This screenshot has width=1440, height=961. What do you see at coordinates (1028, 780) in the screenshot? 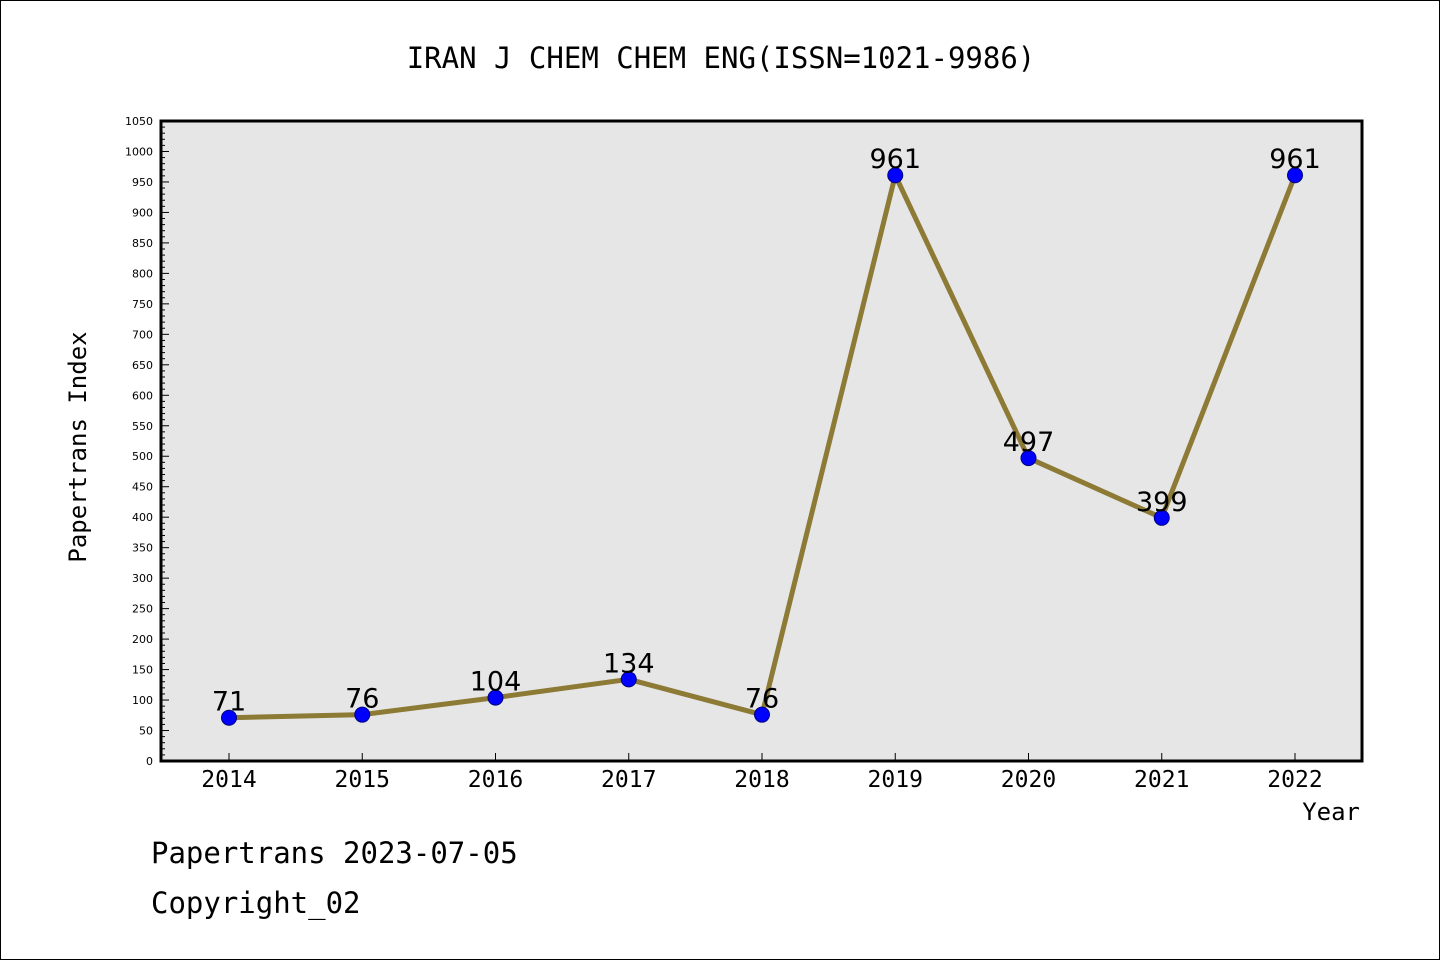
I see `x-tick-label: 2020` at bounding box center [1028, 780].